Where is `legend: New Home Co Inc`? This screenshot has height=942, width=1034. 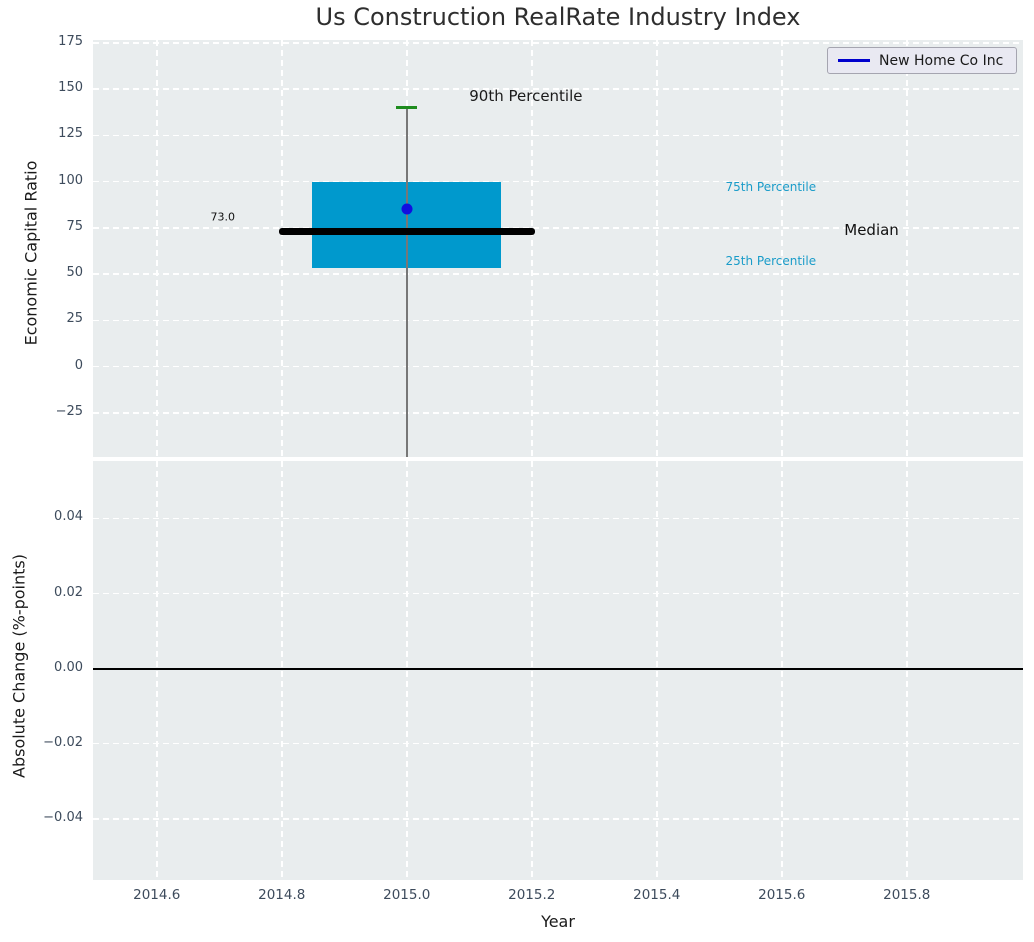 legend: New Home Co Inc is located at coordinates (922, 60).